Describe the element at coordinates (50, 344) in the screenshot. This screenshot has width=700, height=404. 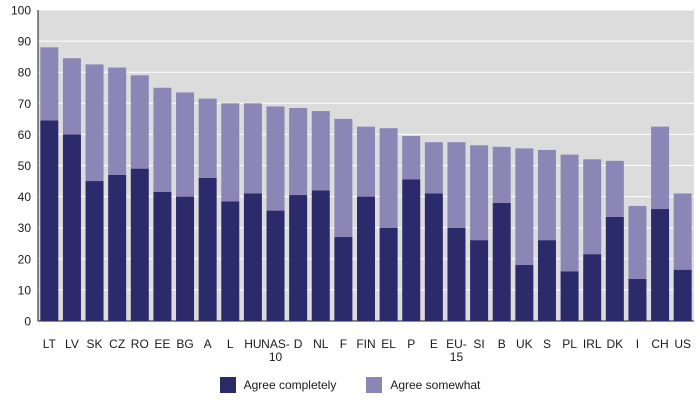
I see `x-tick-label-lt: LT` at that location.